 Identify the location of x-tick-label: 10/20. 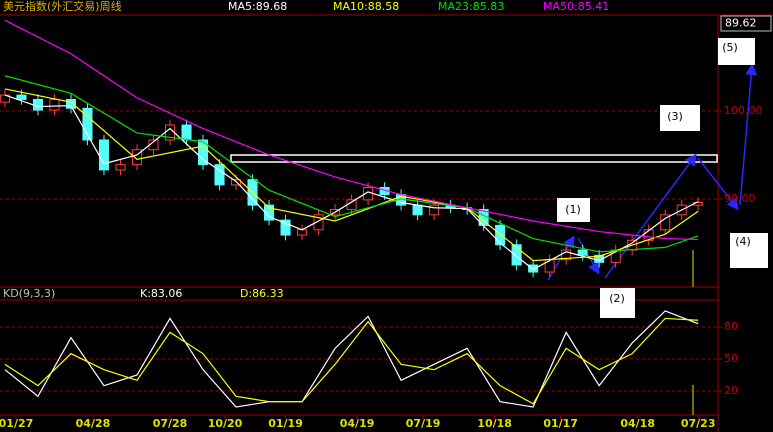
(225, 423).